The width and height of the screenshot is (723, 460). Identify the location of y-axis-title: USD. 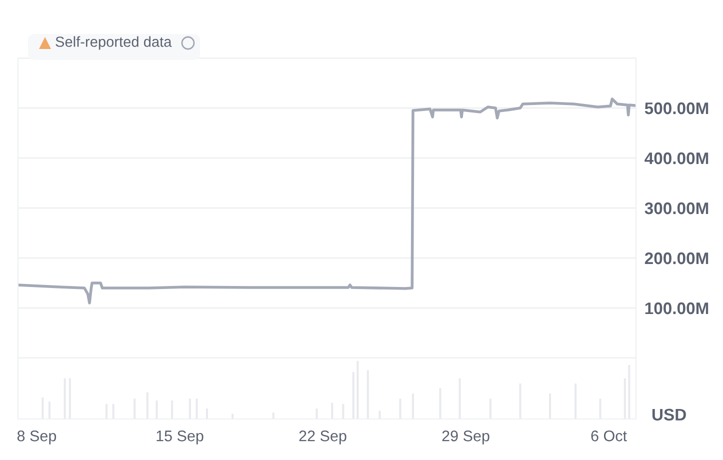
(669, 414).